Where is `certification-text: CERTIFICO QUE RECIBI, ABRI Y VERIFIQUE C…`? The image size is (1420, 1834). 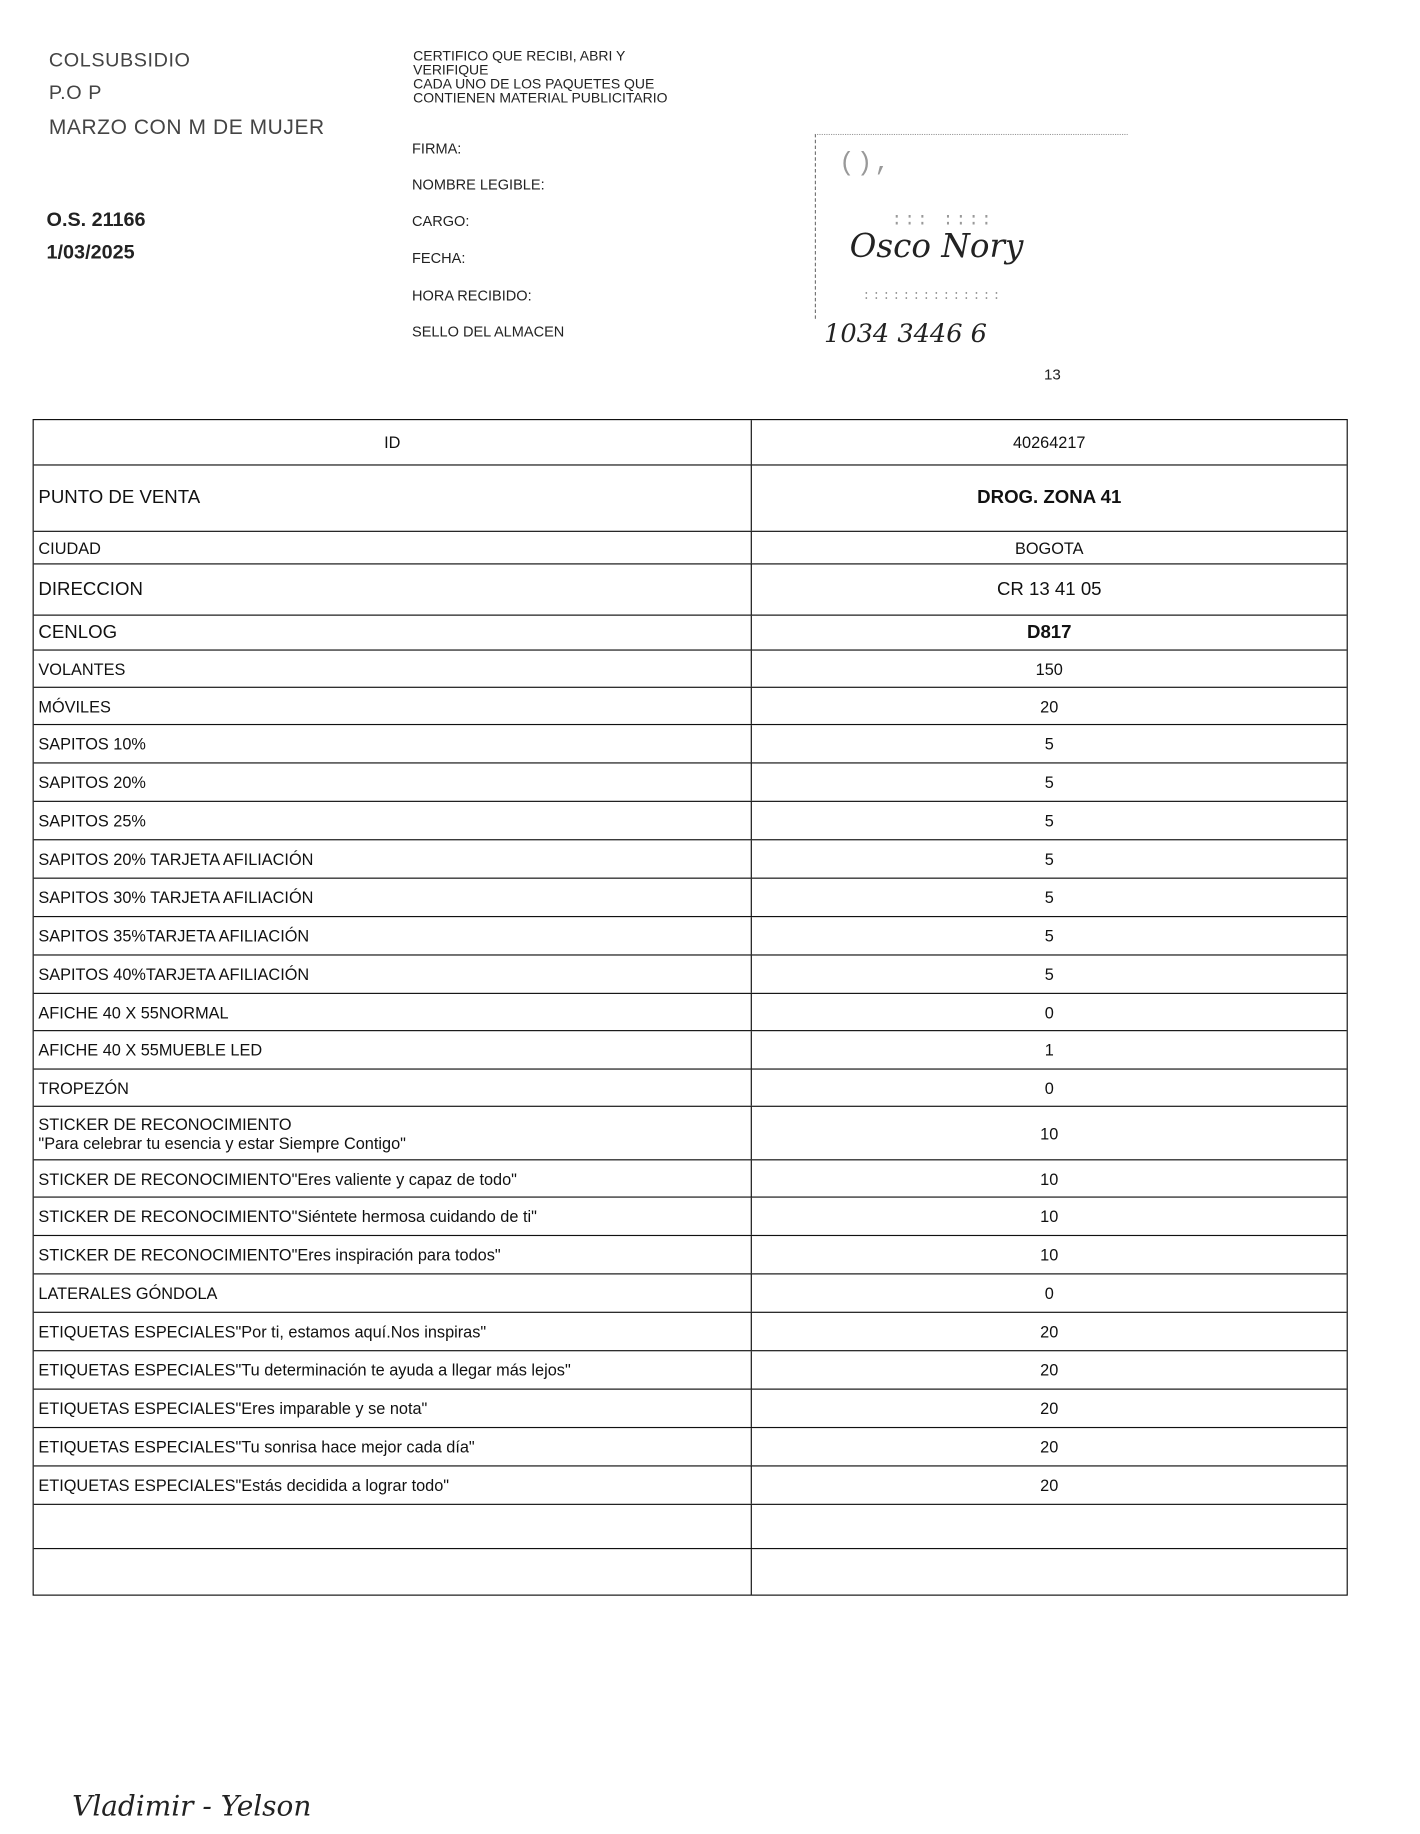 certification-text: CERTIFICO QUE RECIBI, ABRI Y VERIFIQUE C… is located at coordinates (540, 77).